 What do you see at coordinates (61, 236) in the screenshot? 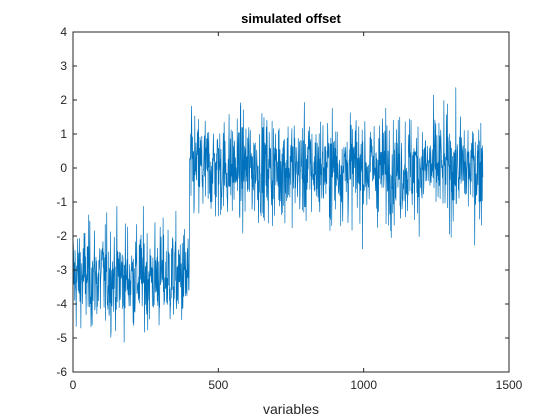
I see `y-tick-label: -2` at bounding box center [61, 236].